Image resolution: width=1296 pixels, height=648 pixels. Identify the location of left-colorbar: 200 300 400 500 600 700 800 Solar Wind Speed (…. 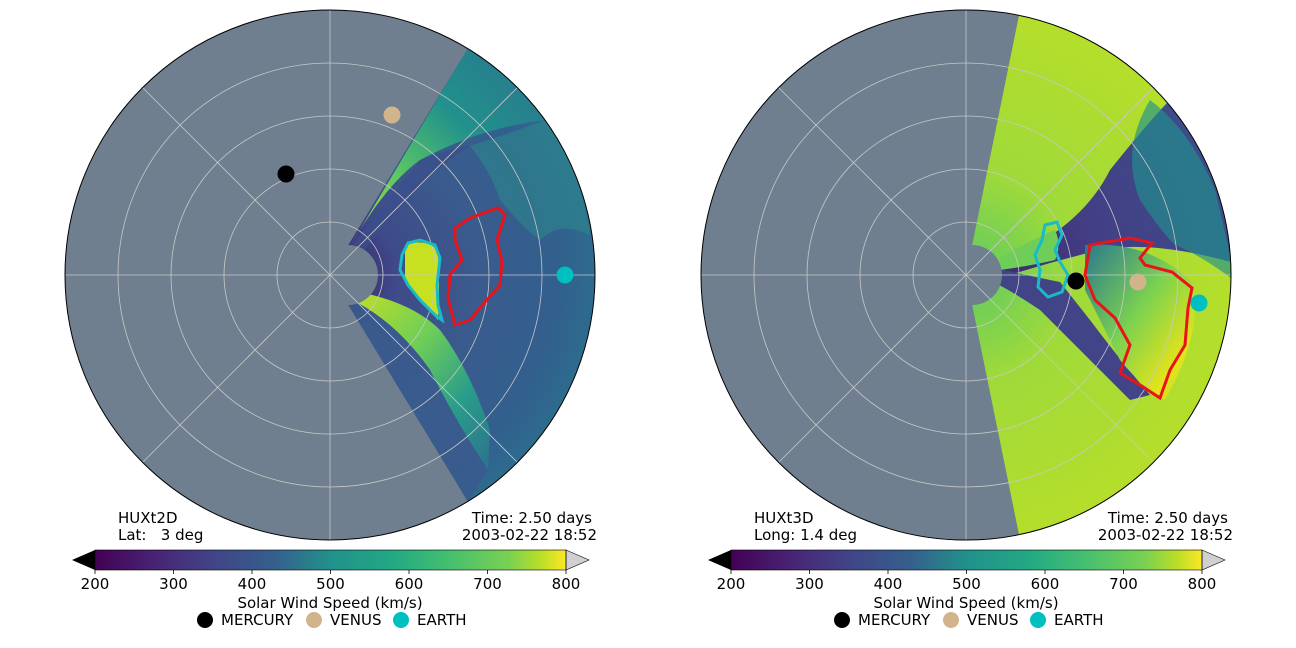
(331, 580).